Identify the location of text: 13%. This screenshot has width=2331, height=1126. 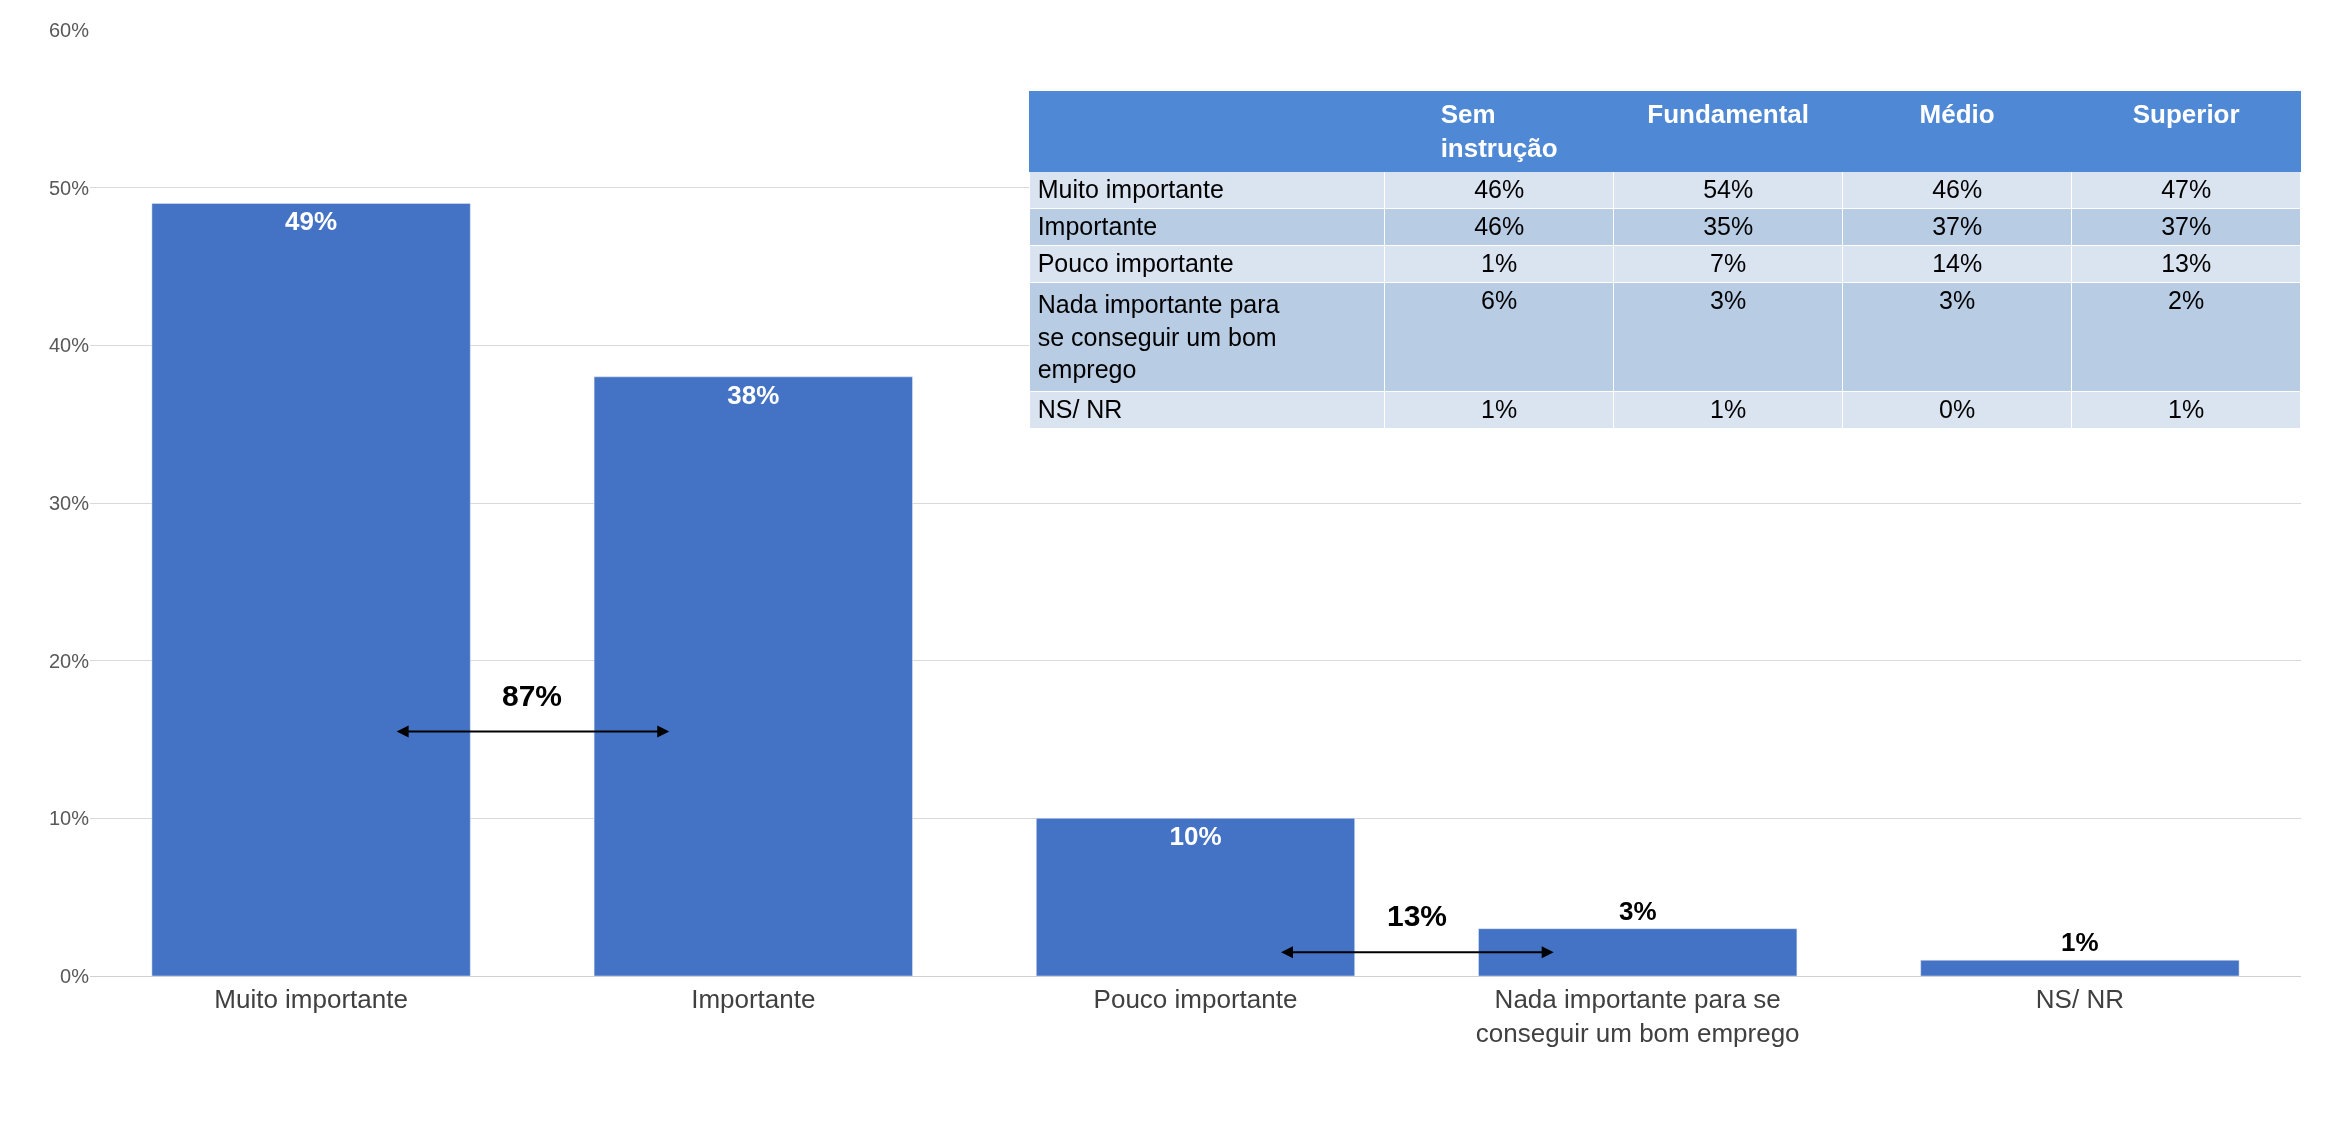
(2186, 263).